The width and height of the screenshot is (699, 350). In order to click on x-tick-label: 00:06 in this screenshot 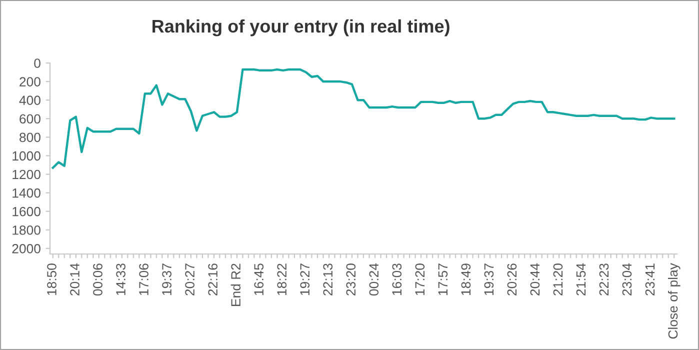, I will do `click(97, 280)`.